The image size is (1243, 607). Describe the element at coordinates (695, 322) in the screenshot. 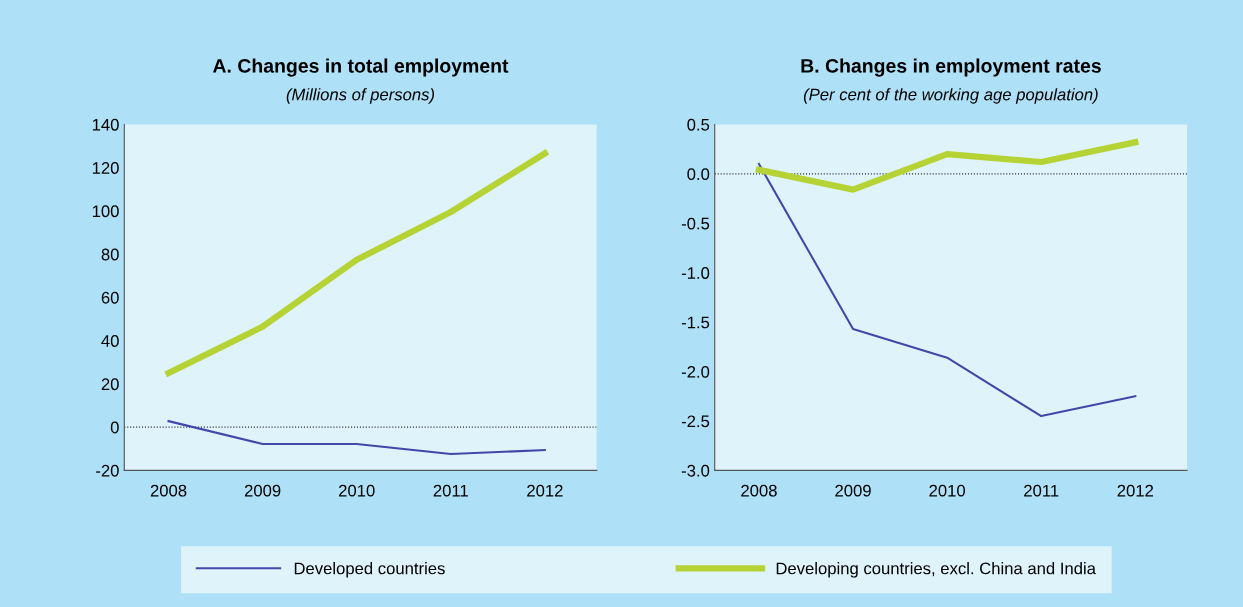

I see `y-tick-label: -1.5` at that location.